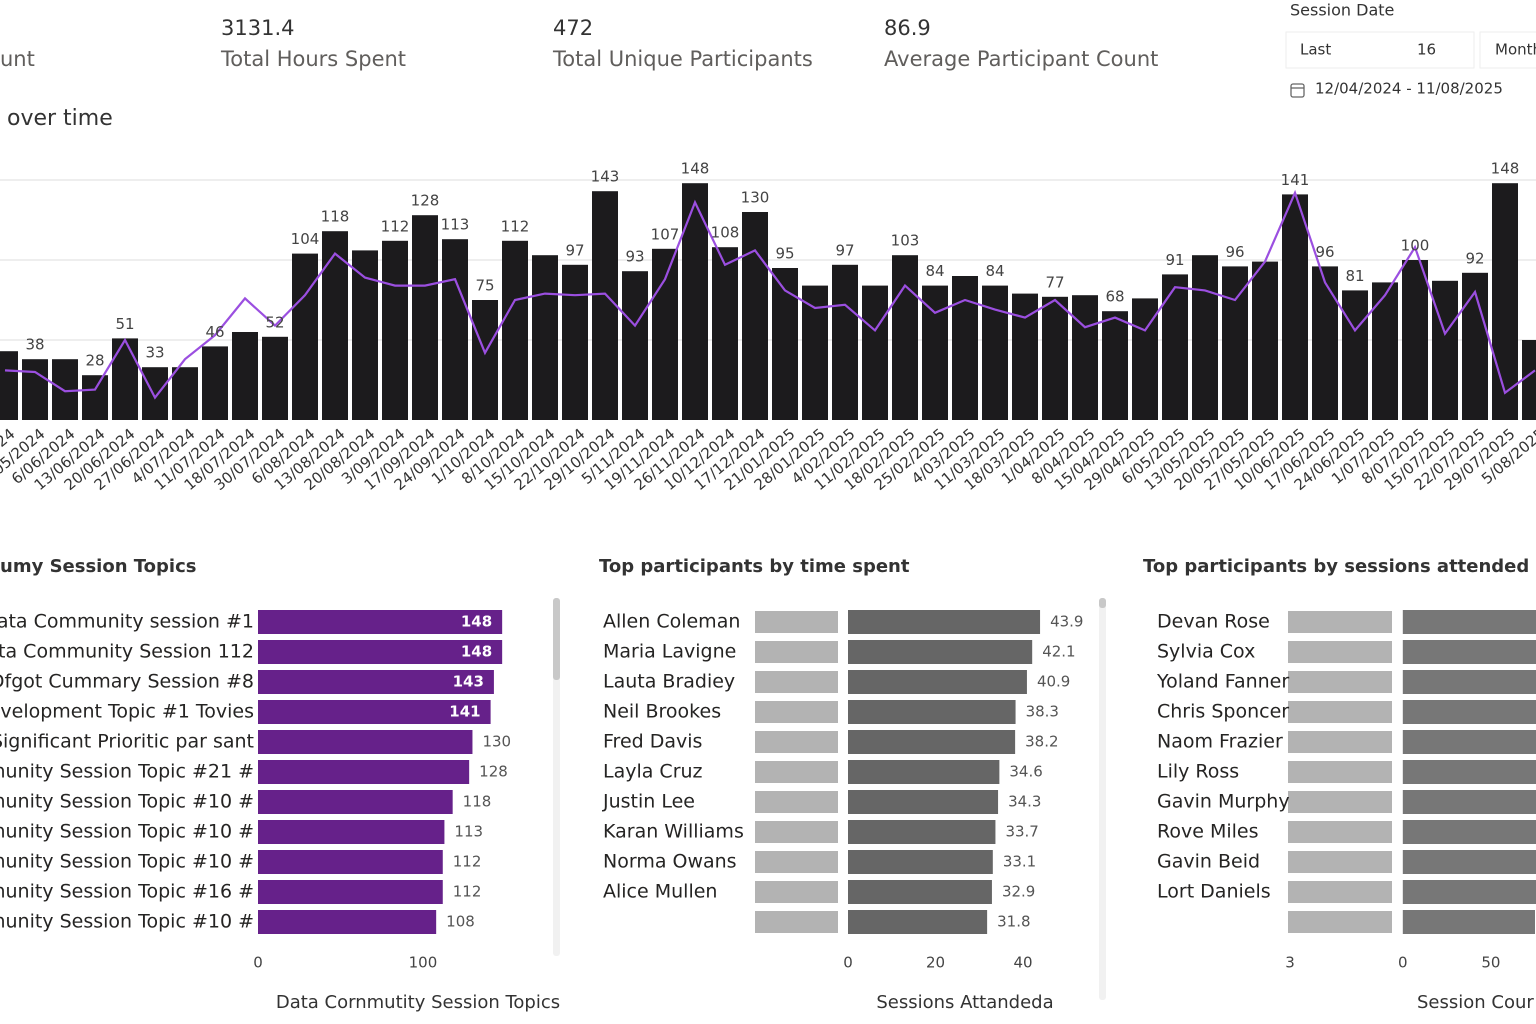  I want to click on category-label: Naom Frazier, so click(1220, 742).